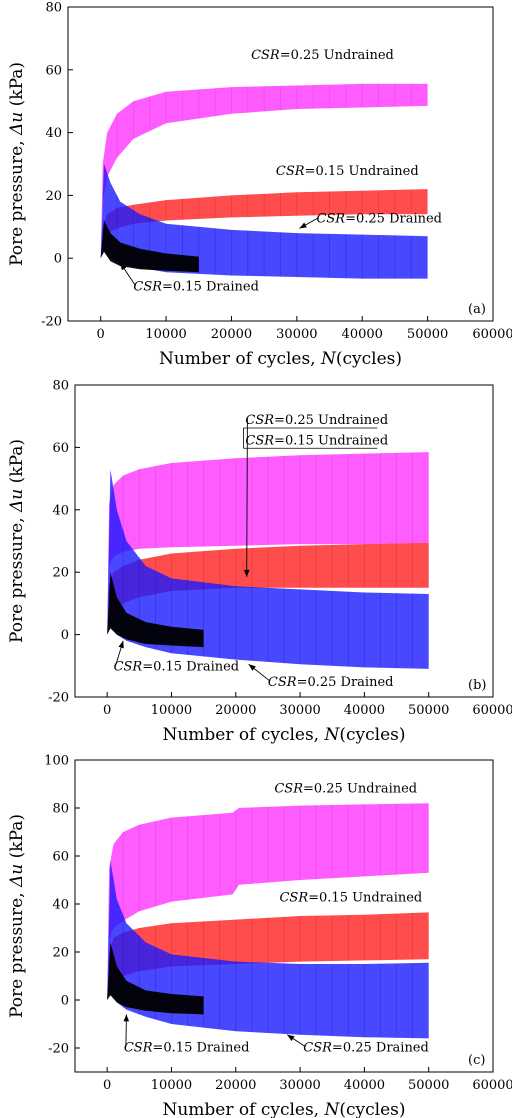  I want to click on panel-label: (b), so click(477, 685).